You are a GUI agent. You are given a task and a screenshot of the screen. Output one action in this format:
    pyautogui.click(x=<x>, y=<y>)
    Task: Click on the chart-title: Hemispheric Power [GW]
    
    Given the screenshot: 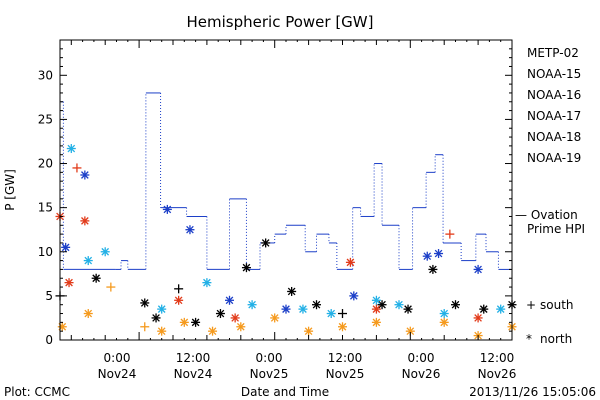 What is the action you would take?
    pyautogui.click(x=280, y=22)
    